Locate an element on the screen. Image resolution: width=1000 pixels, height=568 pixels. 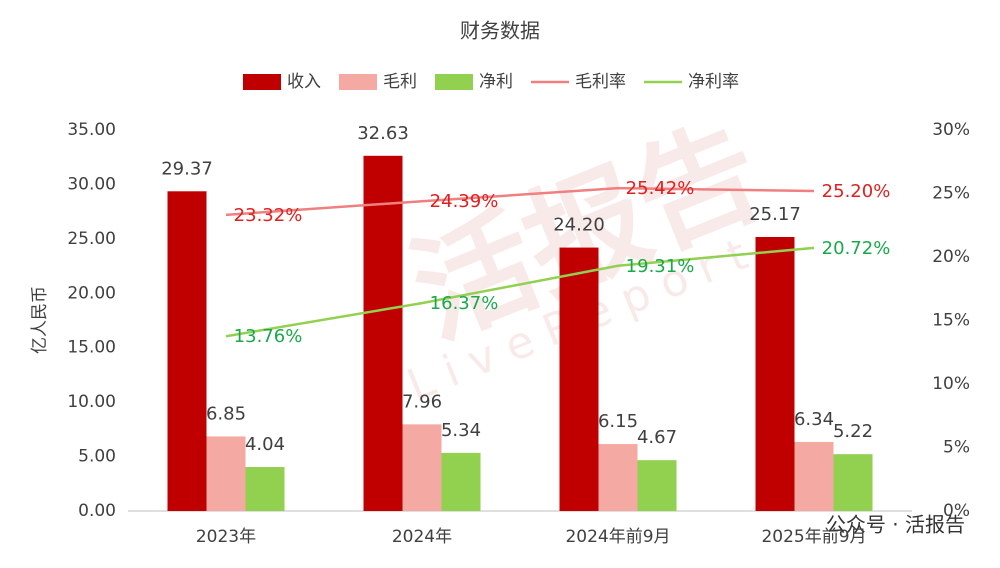
chart-title: 财务数据 is located at coordinates (500, 31).